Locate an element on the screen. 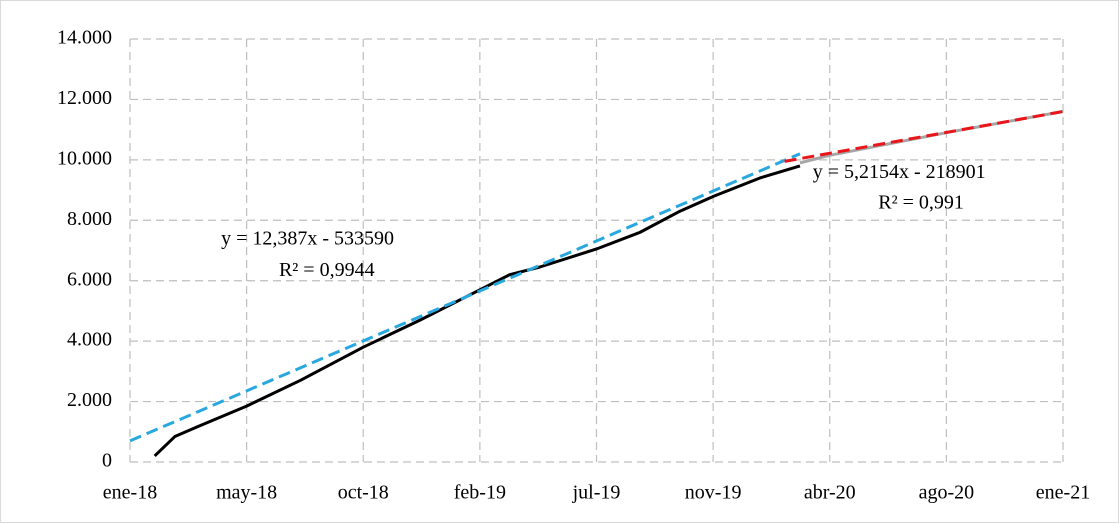  y-tick-label: 6.000 is located at coordinates (89, 279).